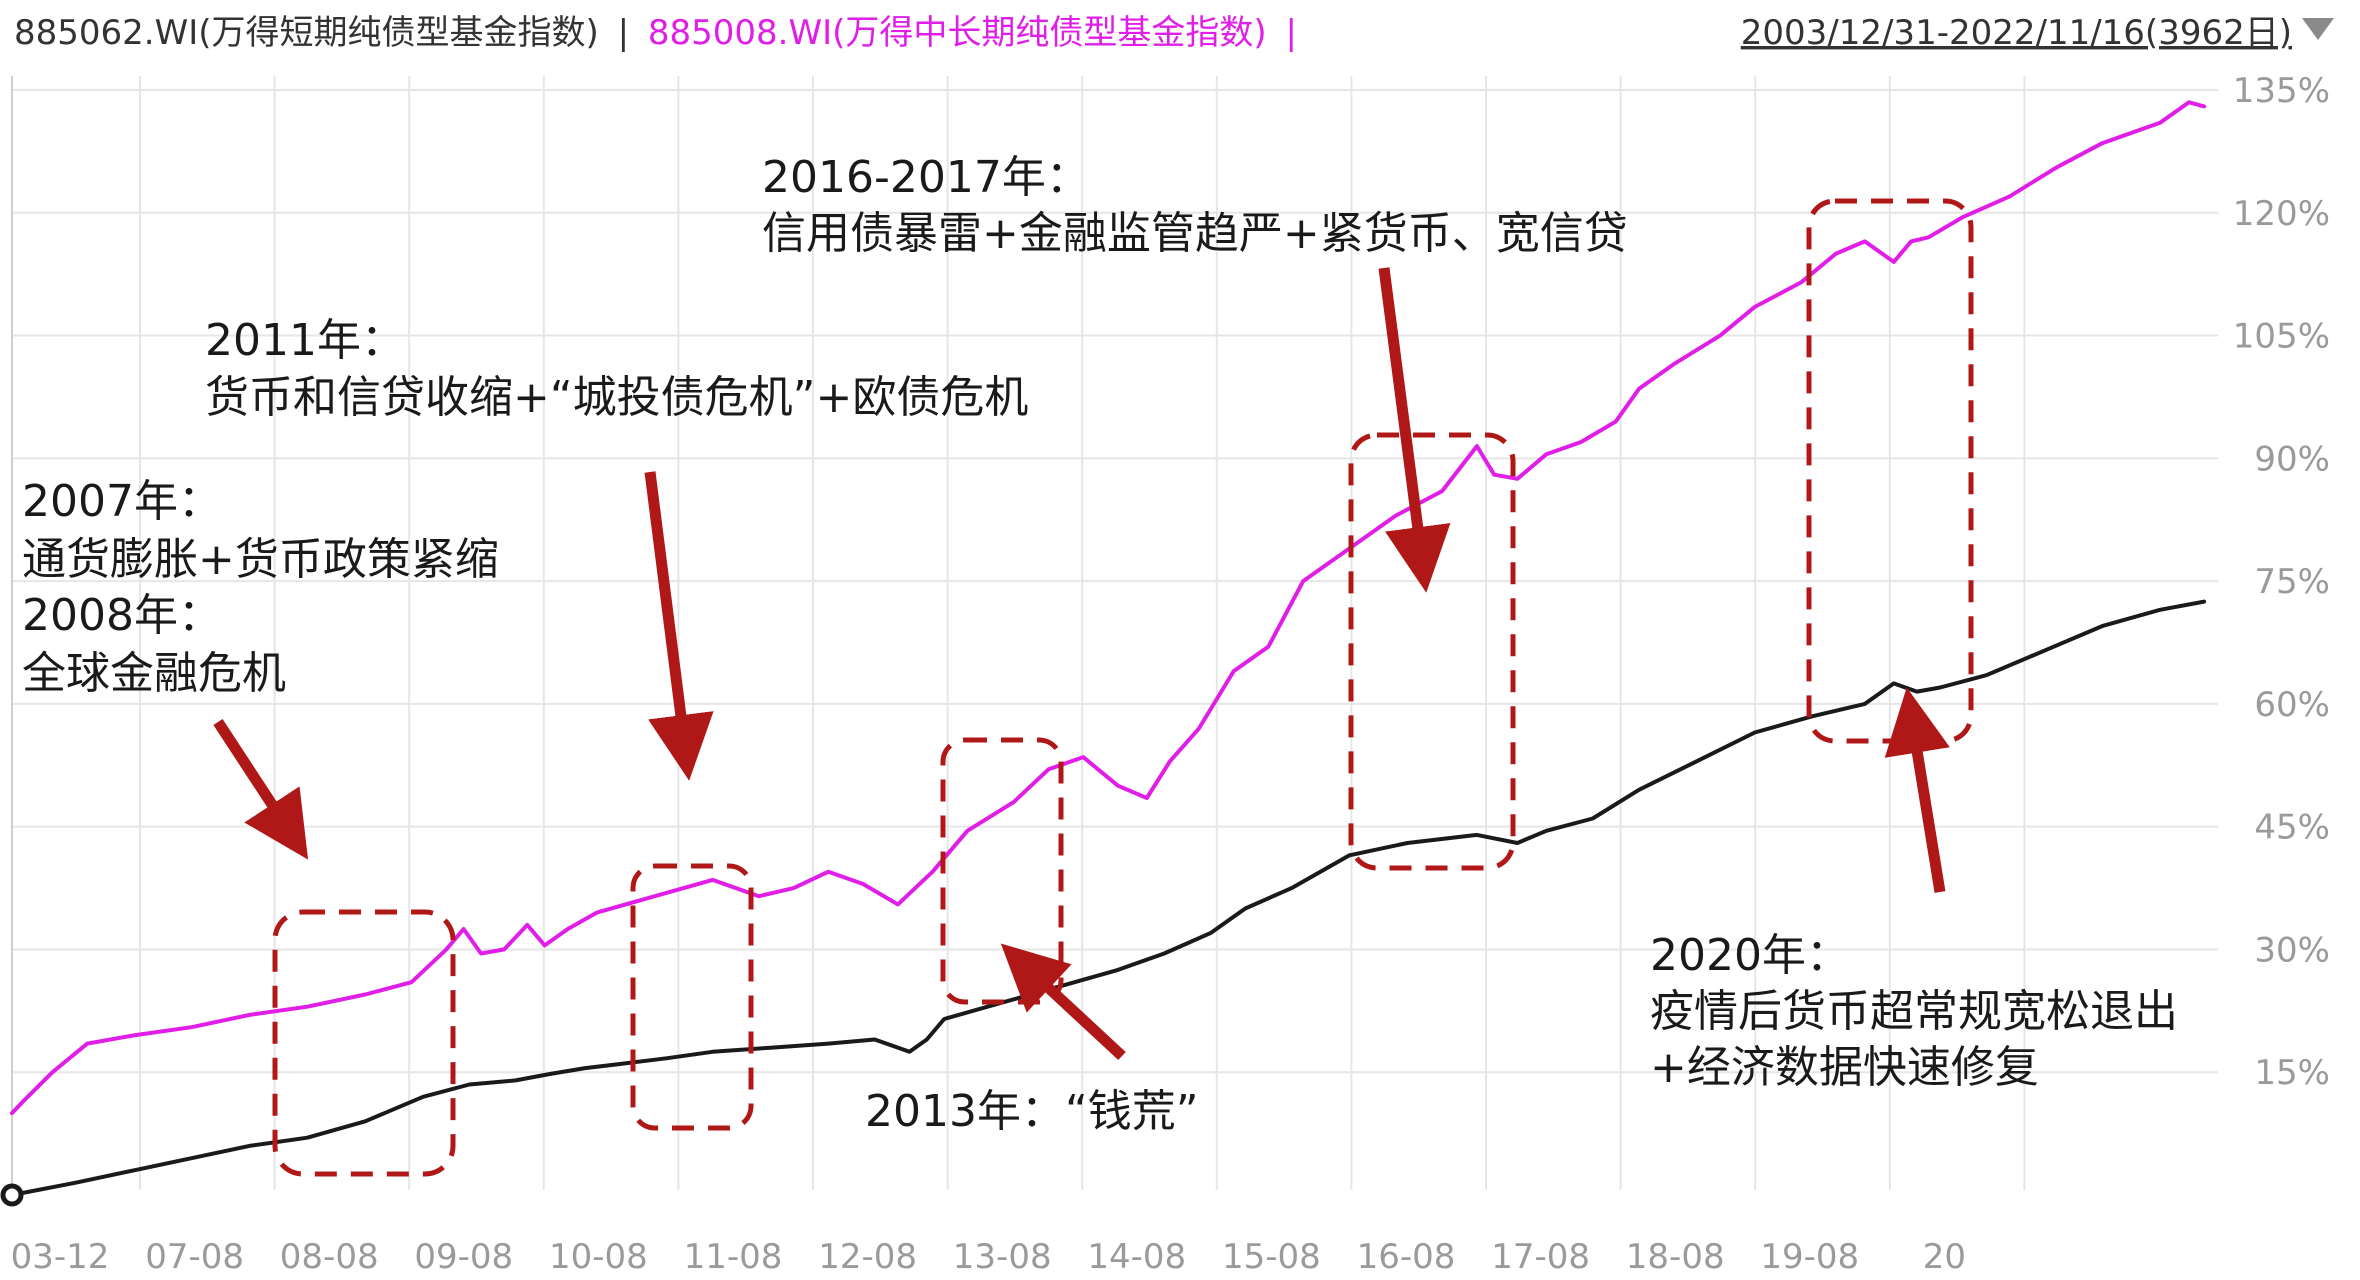 This screenshot has width=2360, height=1280. Describe the element at coordinates (2292, 950) in the screenshot. I see `y-tick-label: 30%` at that location.